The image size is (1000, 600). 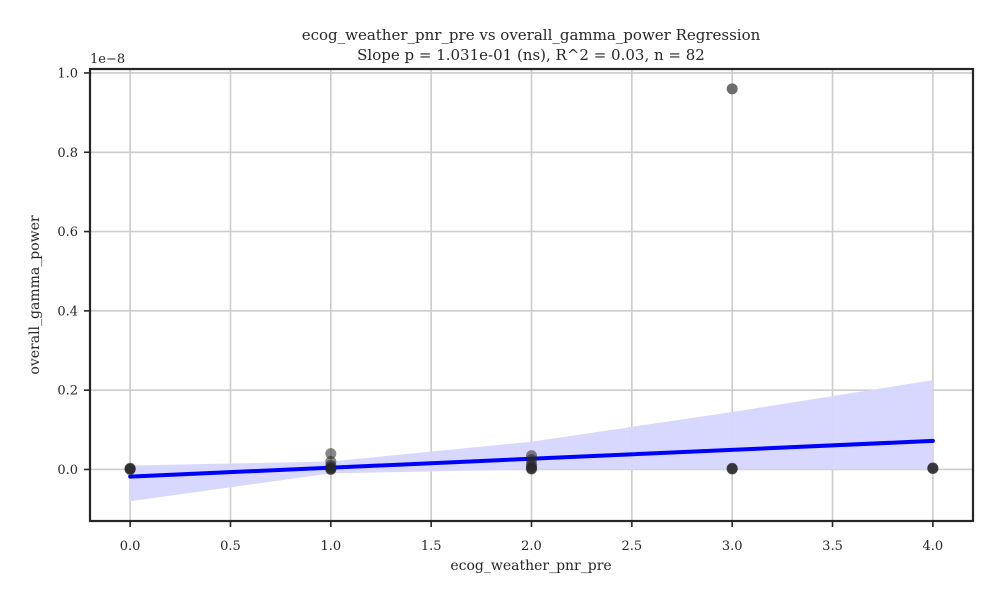 I want to click on y-tick-label: 1.0, so click(x=67, y=73).